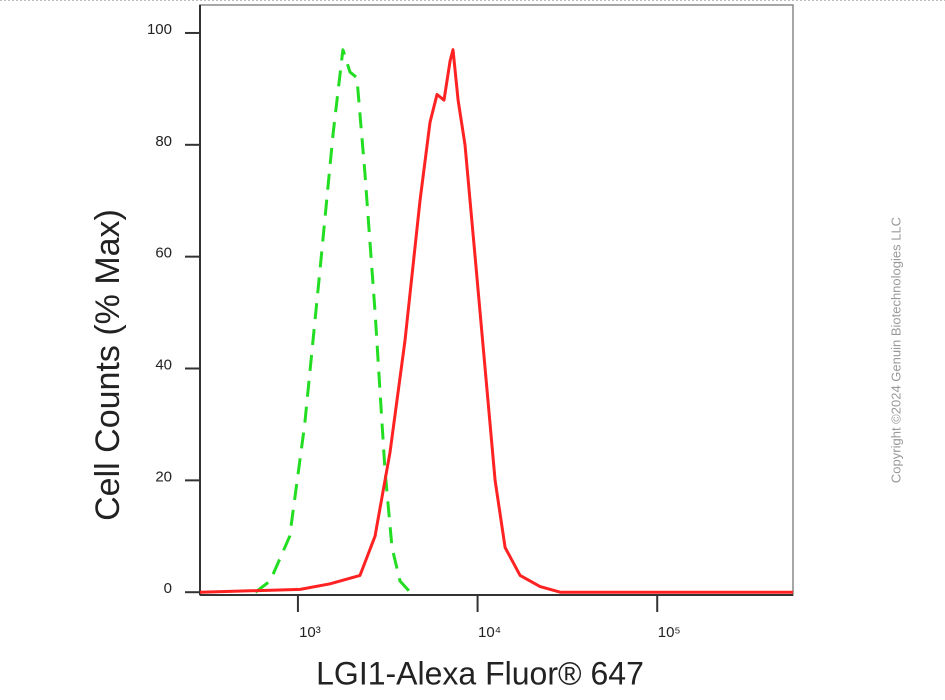  What do you see at coordinates (168, 588) in the screenshot?
I see `y-tick-label: 0` at bounding box center [168, 588].